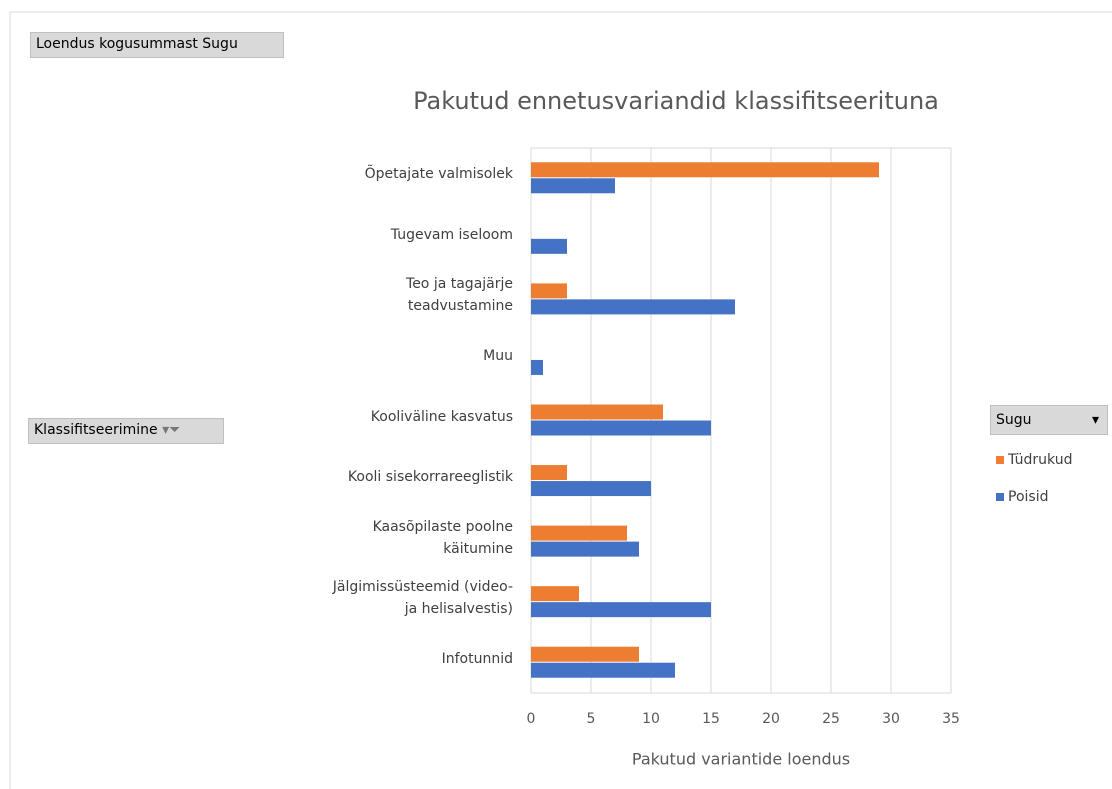 This screenshot has width=1112, height=789. Describe the element at coordinates (442, 537) in the screenshot. I see `y-tick-label: Kaasõpilaste poolne käitumine` at that location.